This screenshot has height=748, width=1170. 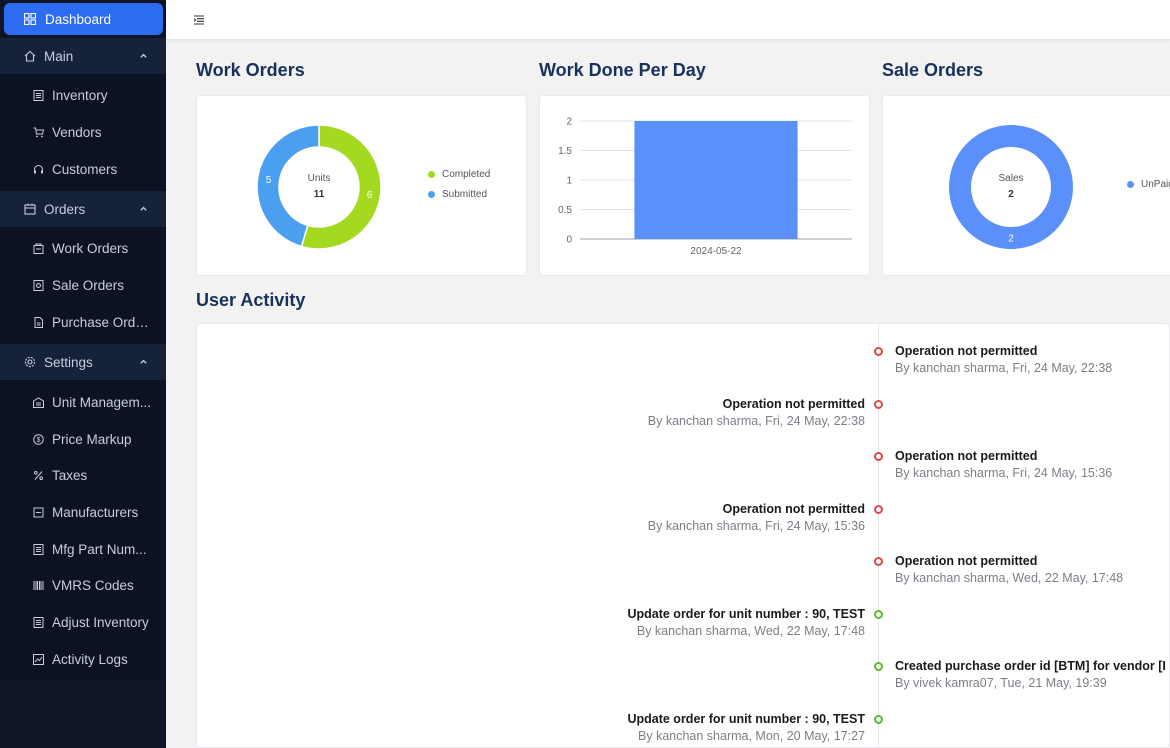 I want to click on work-orders-donut-chart: 6 5 Units 11, so click(x=319, y=187).